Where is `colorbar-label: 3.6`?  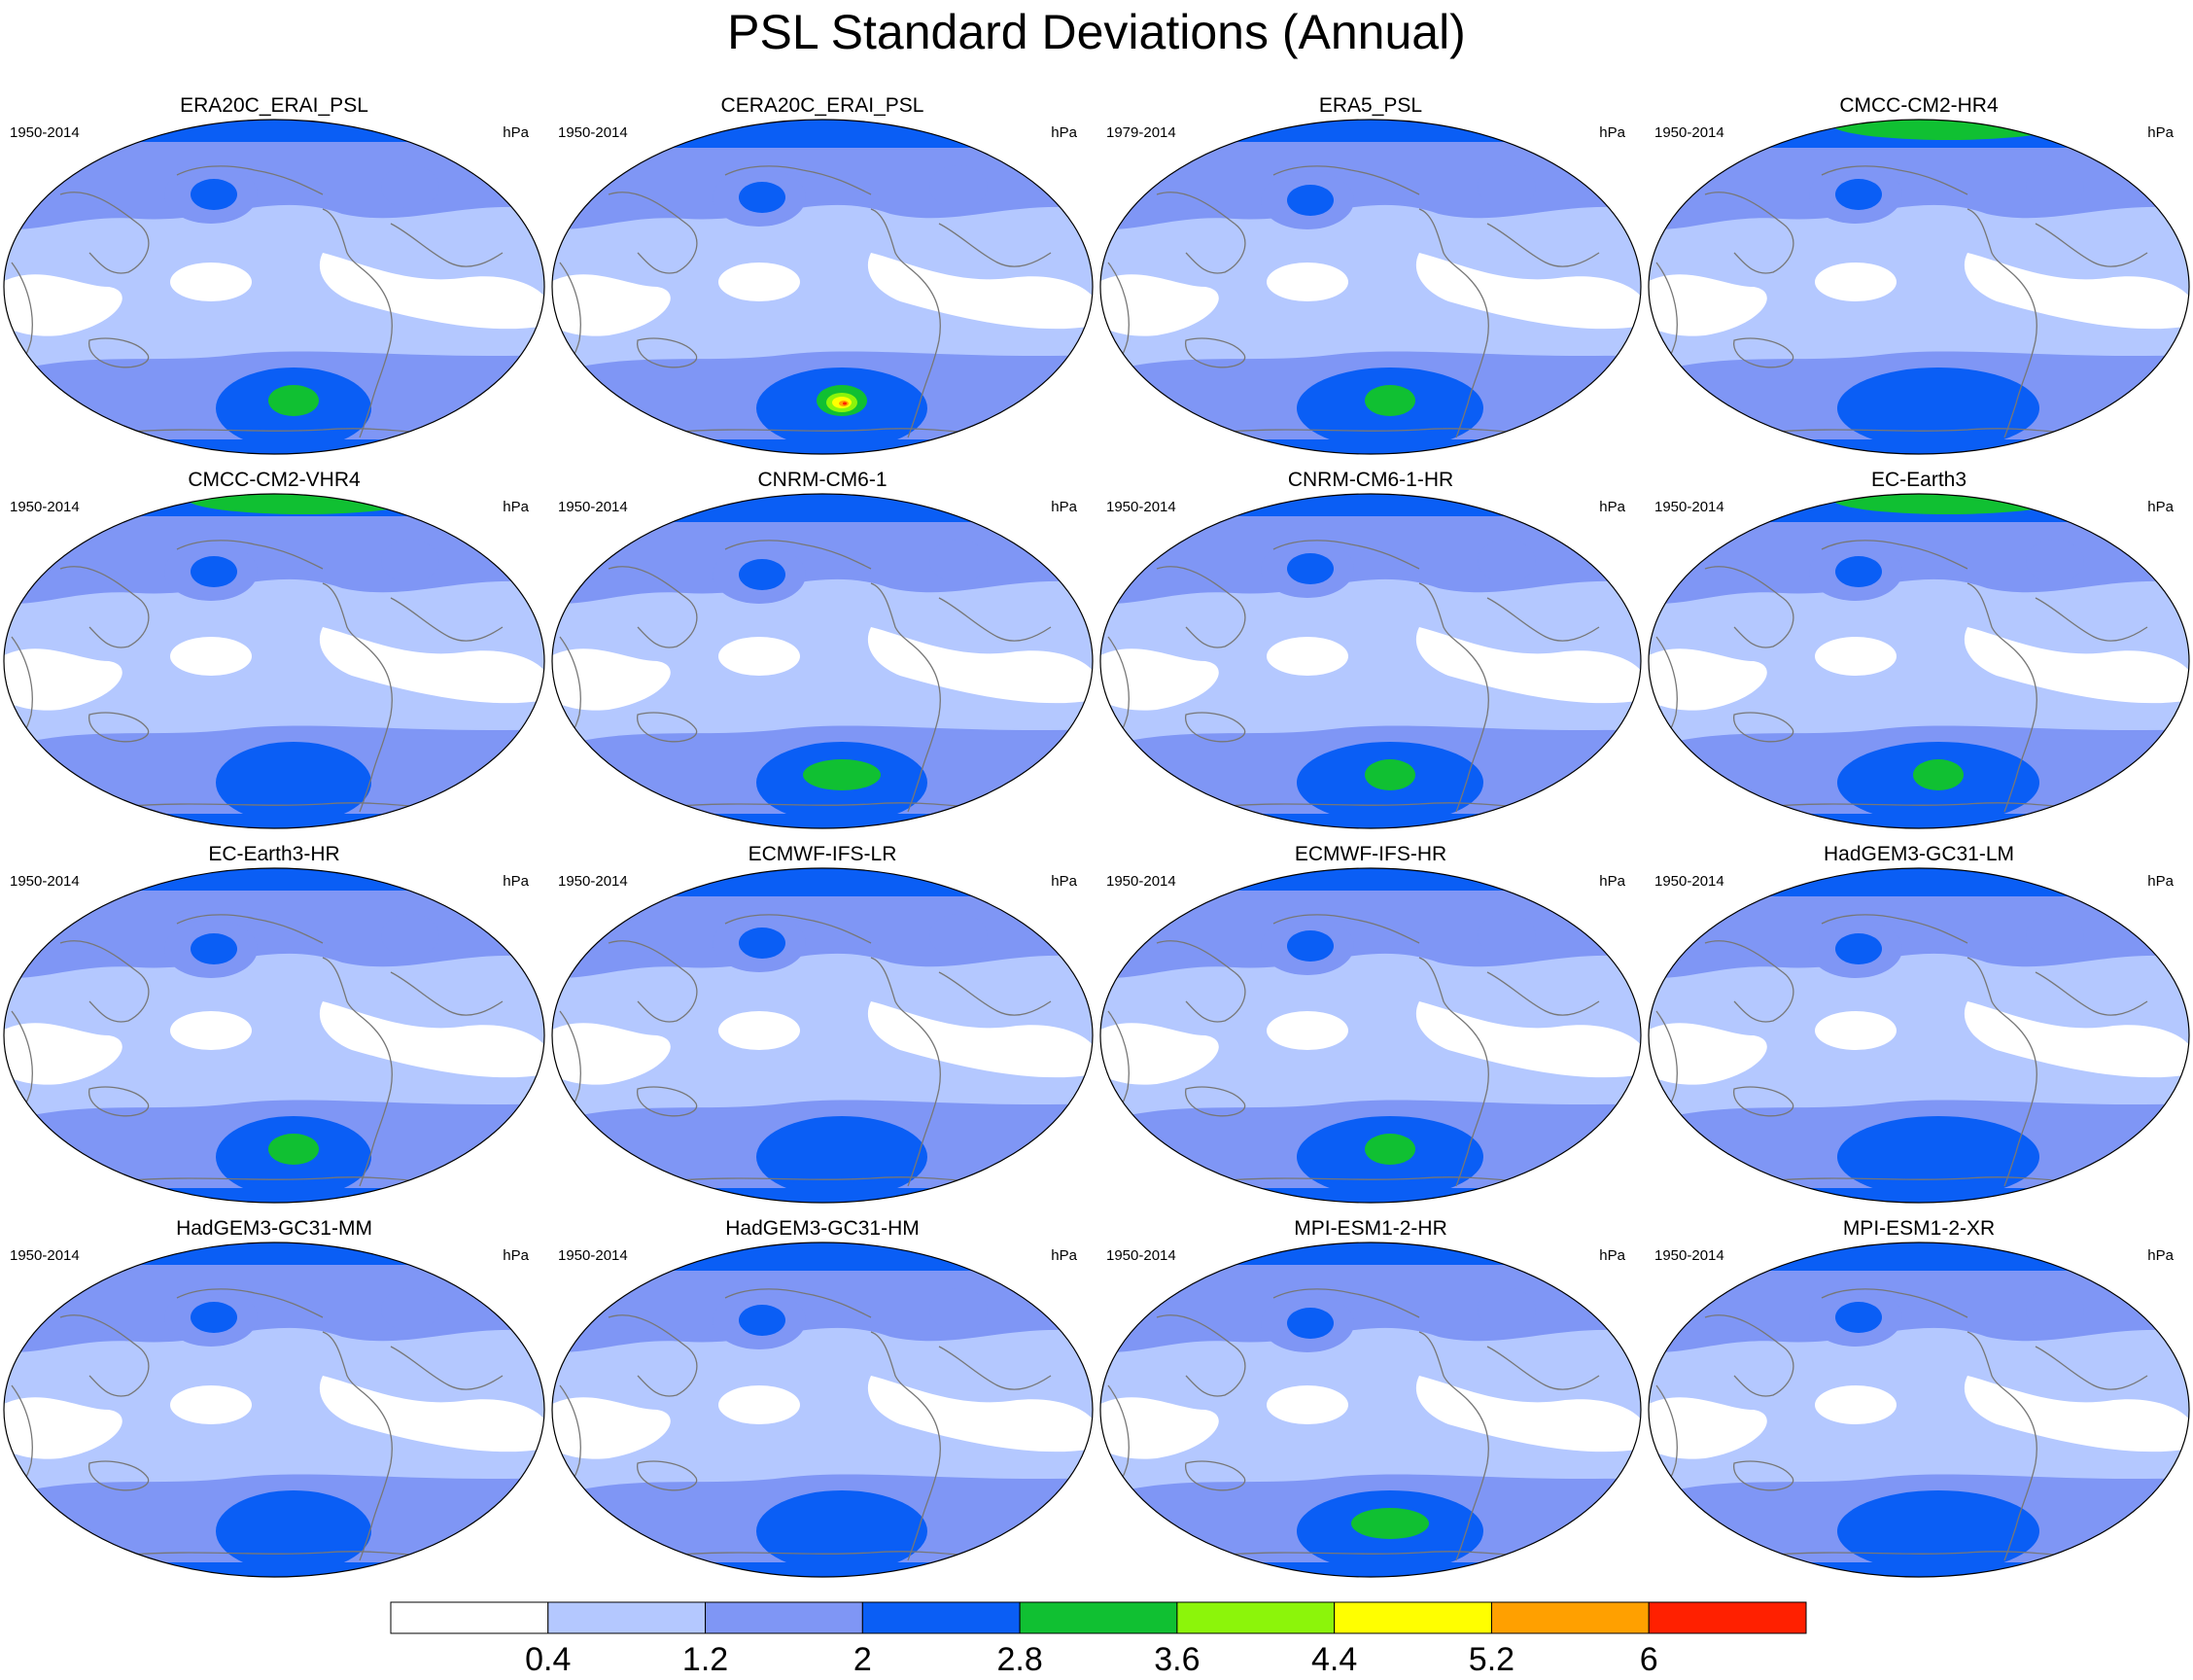
colorbar-label: 3.6 is located at coordinates (1177, 1659).